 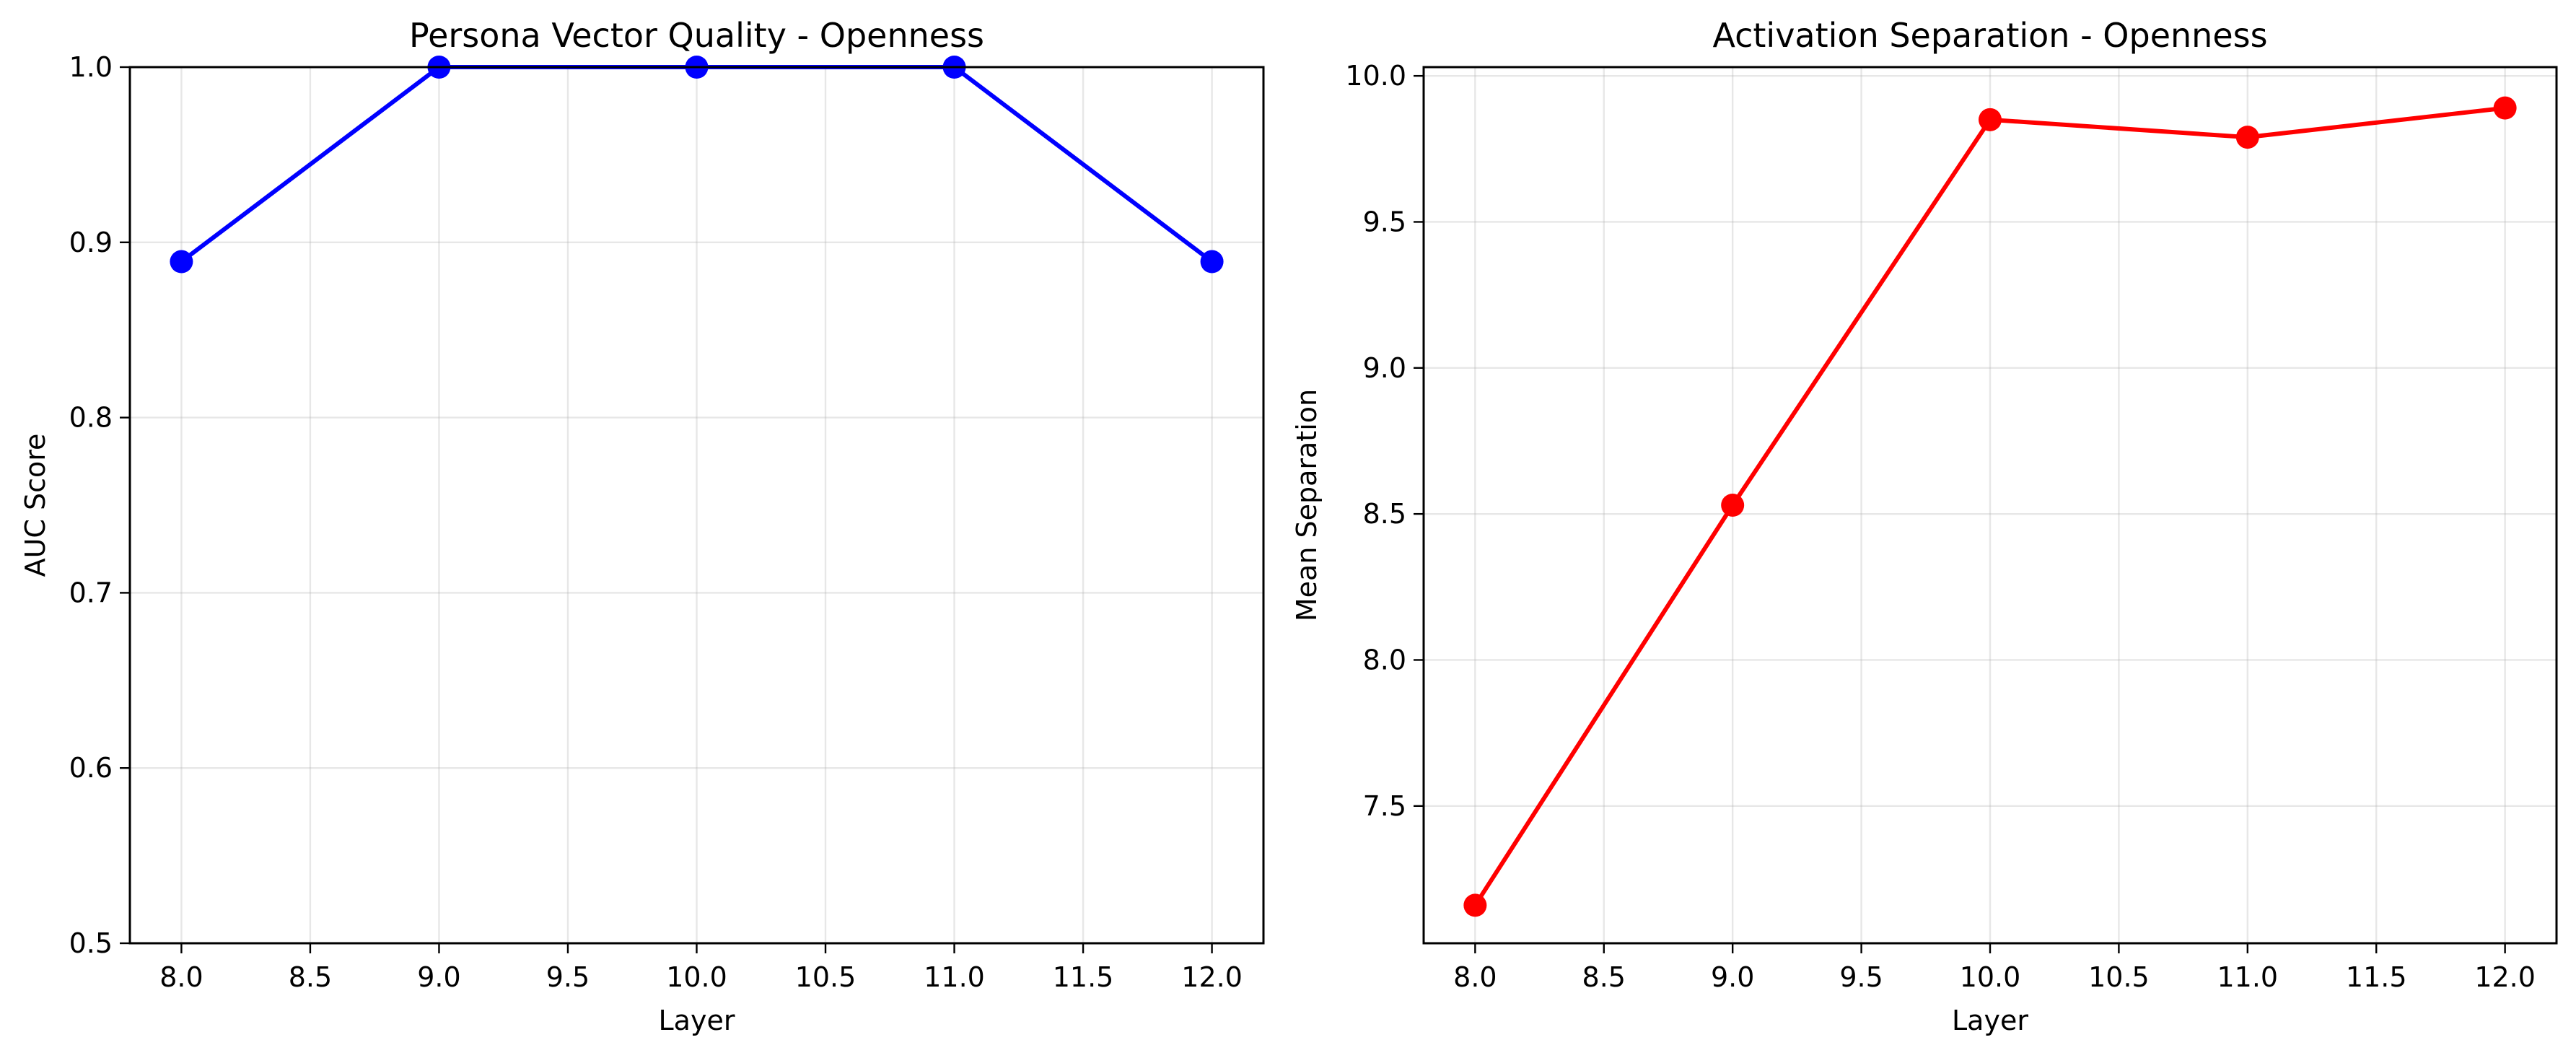 What do you see at coordinates (91, 242) in the screenshot?
I see `y-tick-label: 0.9` at bounding box center [91, 242].